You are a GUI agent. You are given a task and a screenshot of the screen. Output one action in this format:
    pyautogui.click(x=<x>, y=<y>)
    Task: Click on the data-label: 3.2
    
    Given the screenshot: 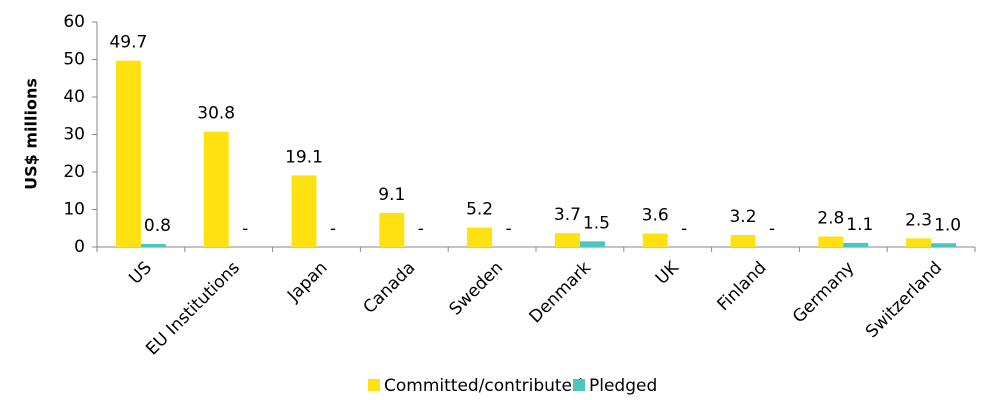 What is the action you would take?
    pyautogui.click(x=742, y=217)
    